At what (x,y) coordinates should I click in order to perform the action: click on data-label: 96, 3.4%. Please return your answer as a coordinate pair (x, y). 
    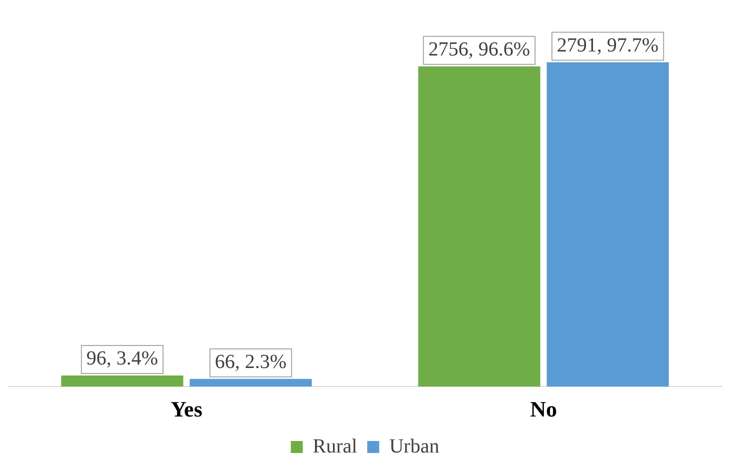
    Looking at the image, I should click on (122, 359).